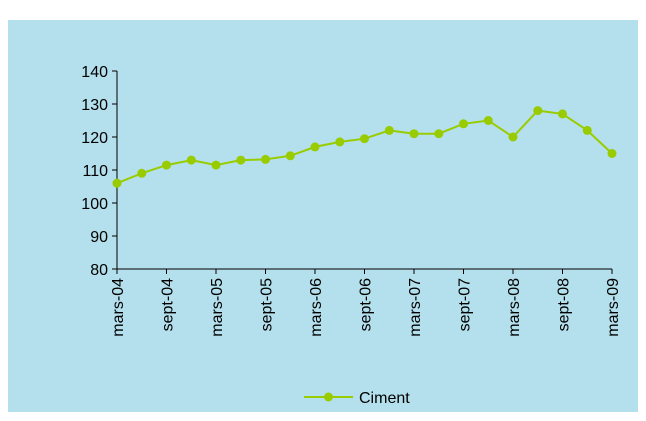  What do you see at coordinates (99, 270) in the screenshot?
I see `y-tick-label: 80` at bounding box center [99, 270].